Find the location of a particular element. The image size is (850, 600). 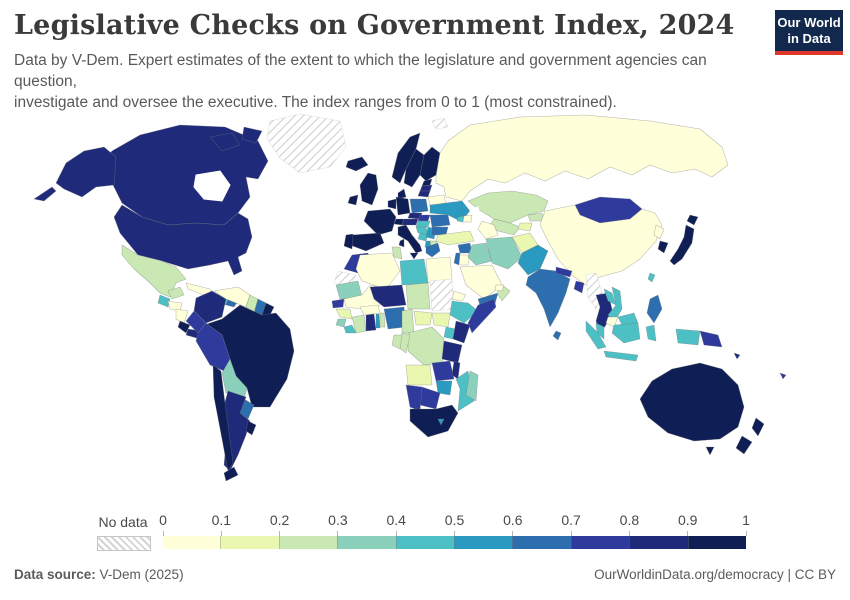

country-namibia is located at coordinates (414, 398).